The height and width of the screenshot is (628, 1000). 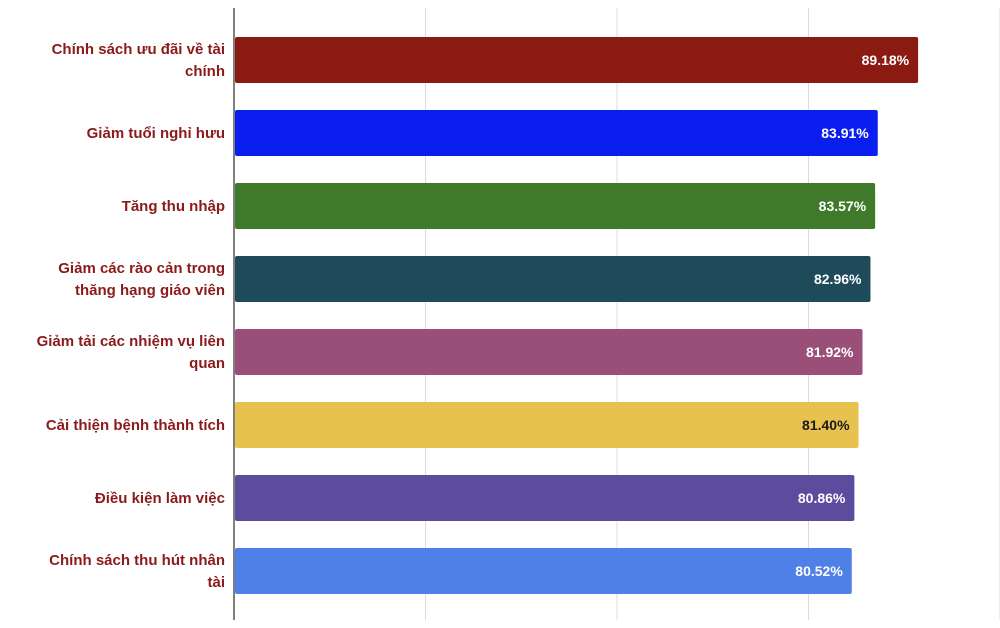 I want to click on data-label: 80.52%, so click(x=819, y=571).